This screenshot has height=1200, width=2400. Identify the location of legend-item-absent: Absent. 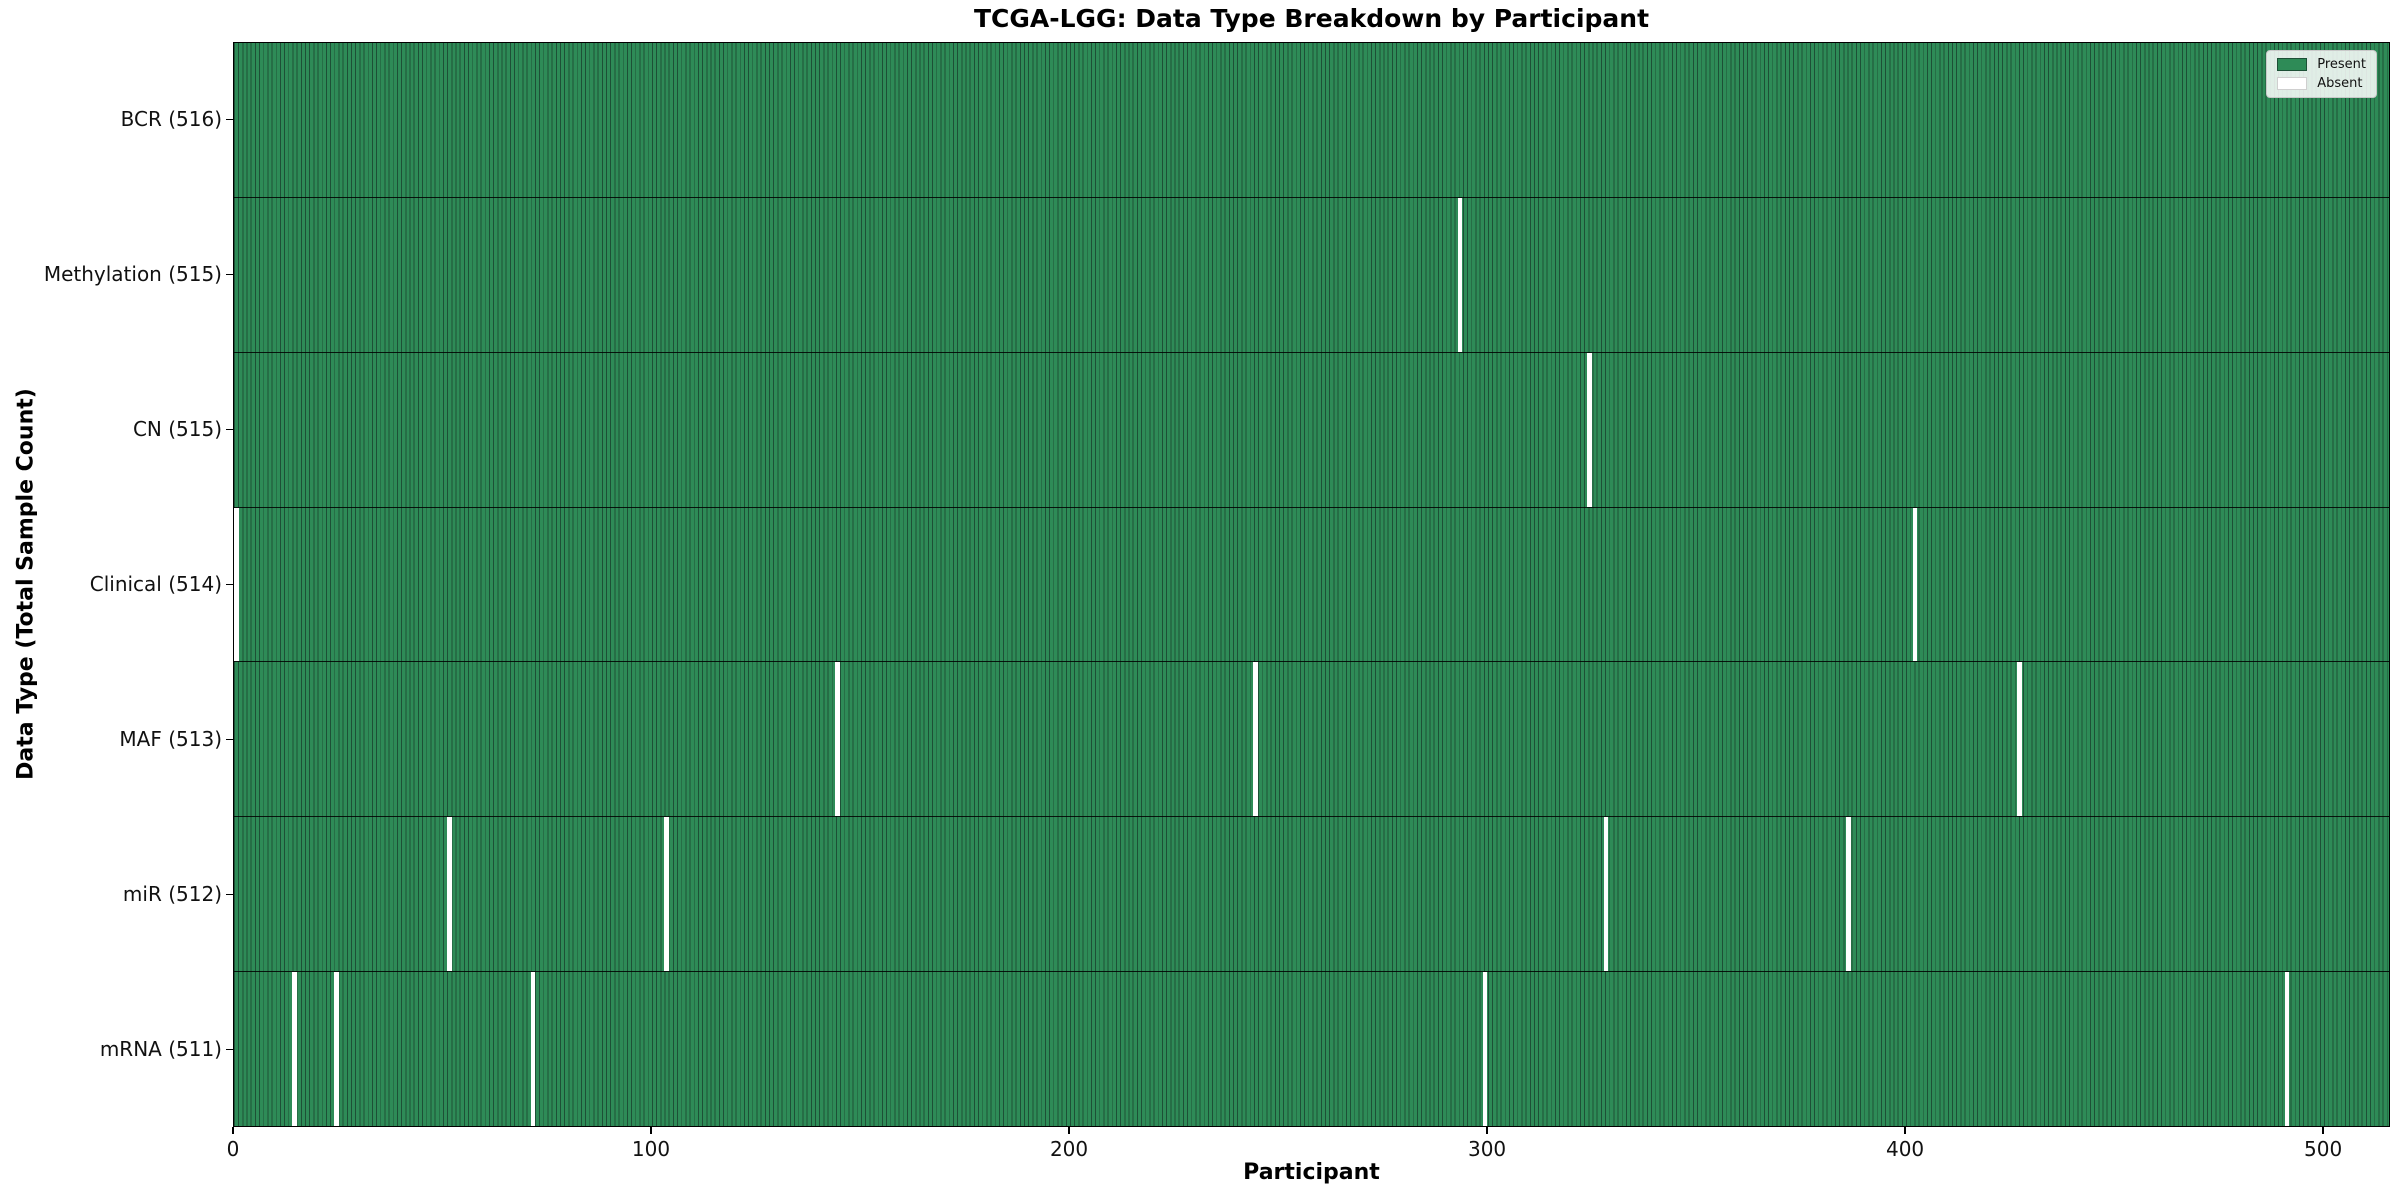
(2321, 83).